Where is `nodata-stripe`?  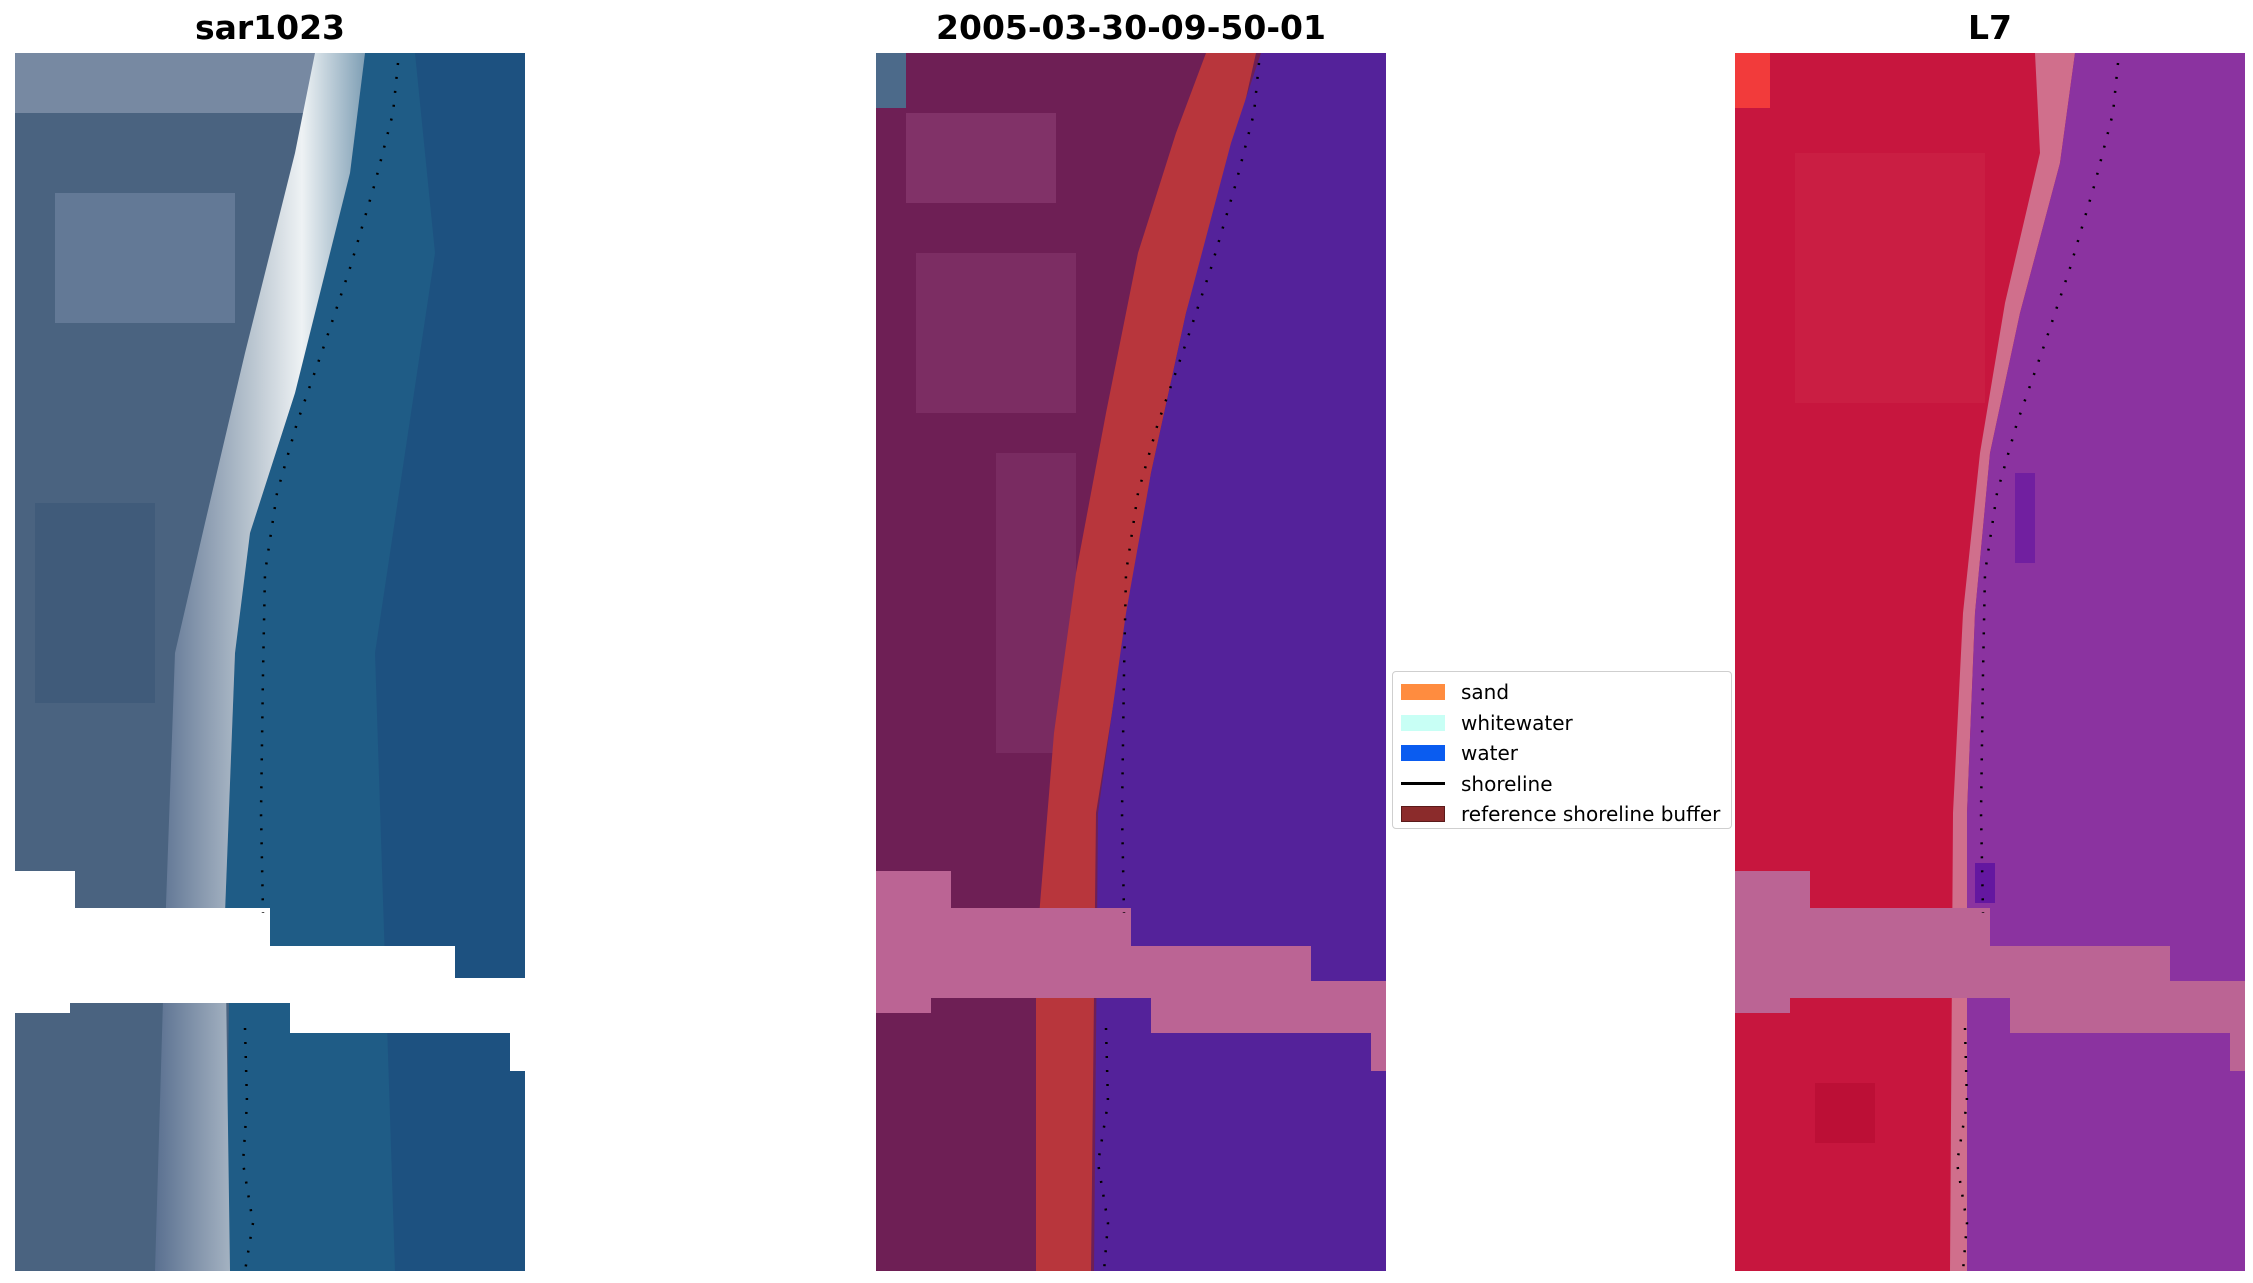 nodata-stripe is located at coordinates (270, 971).